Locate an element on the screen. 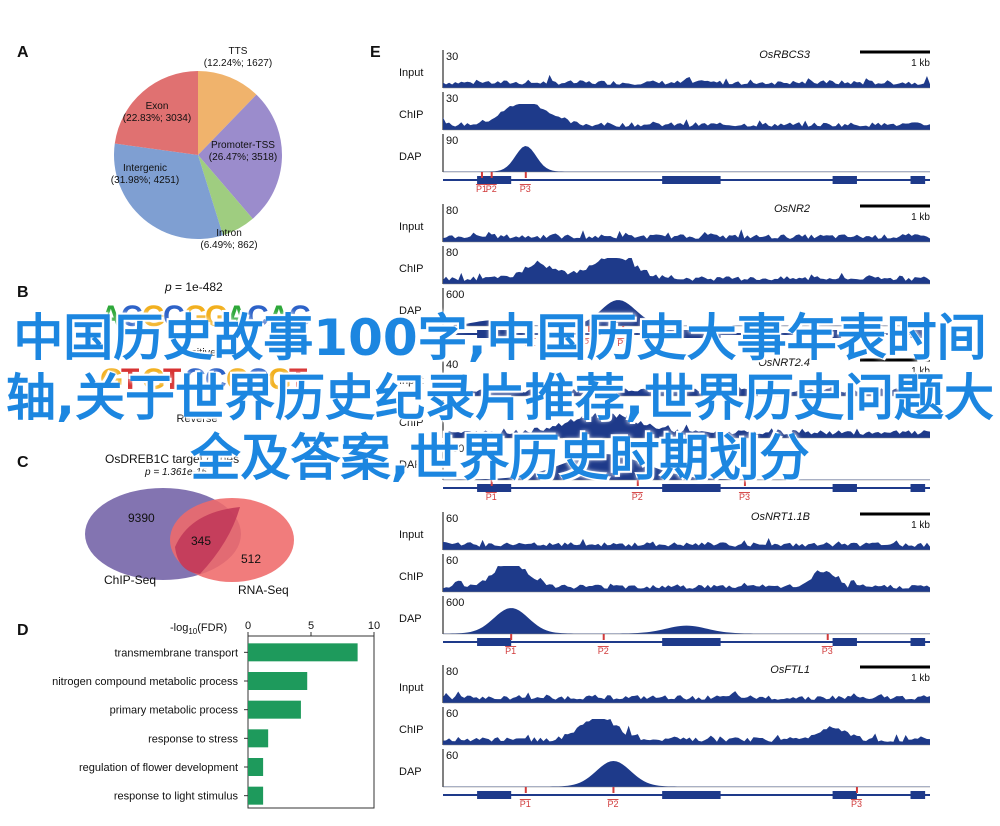 The width and height of the screenshot is (1000, 826). positive-motif-letter: C is located at coordinates (132, 316).